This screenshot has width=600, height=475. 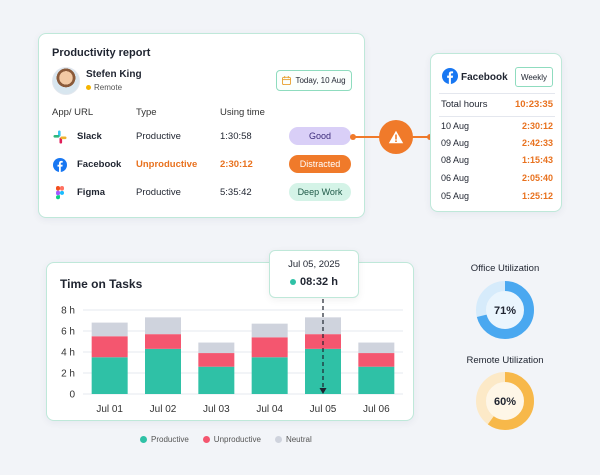 I want to click on table-row: Facebook Unproductive 2:30:12 Distracted, so click(x=201, y=165).